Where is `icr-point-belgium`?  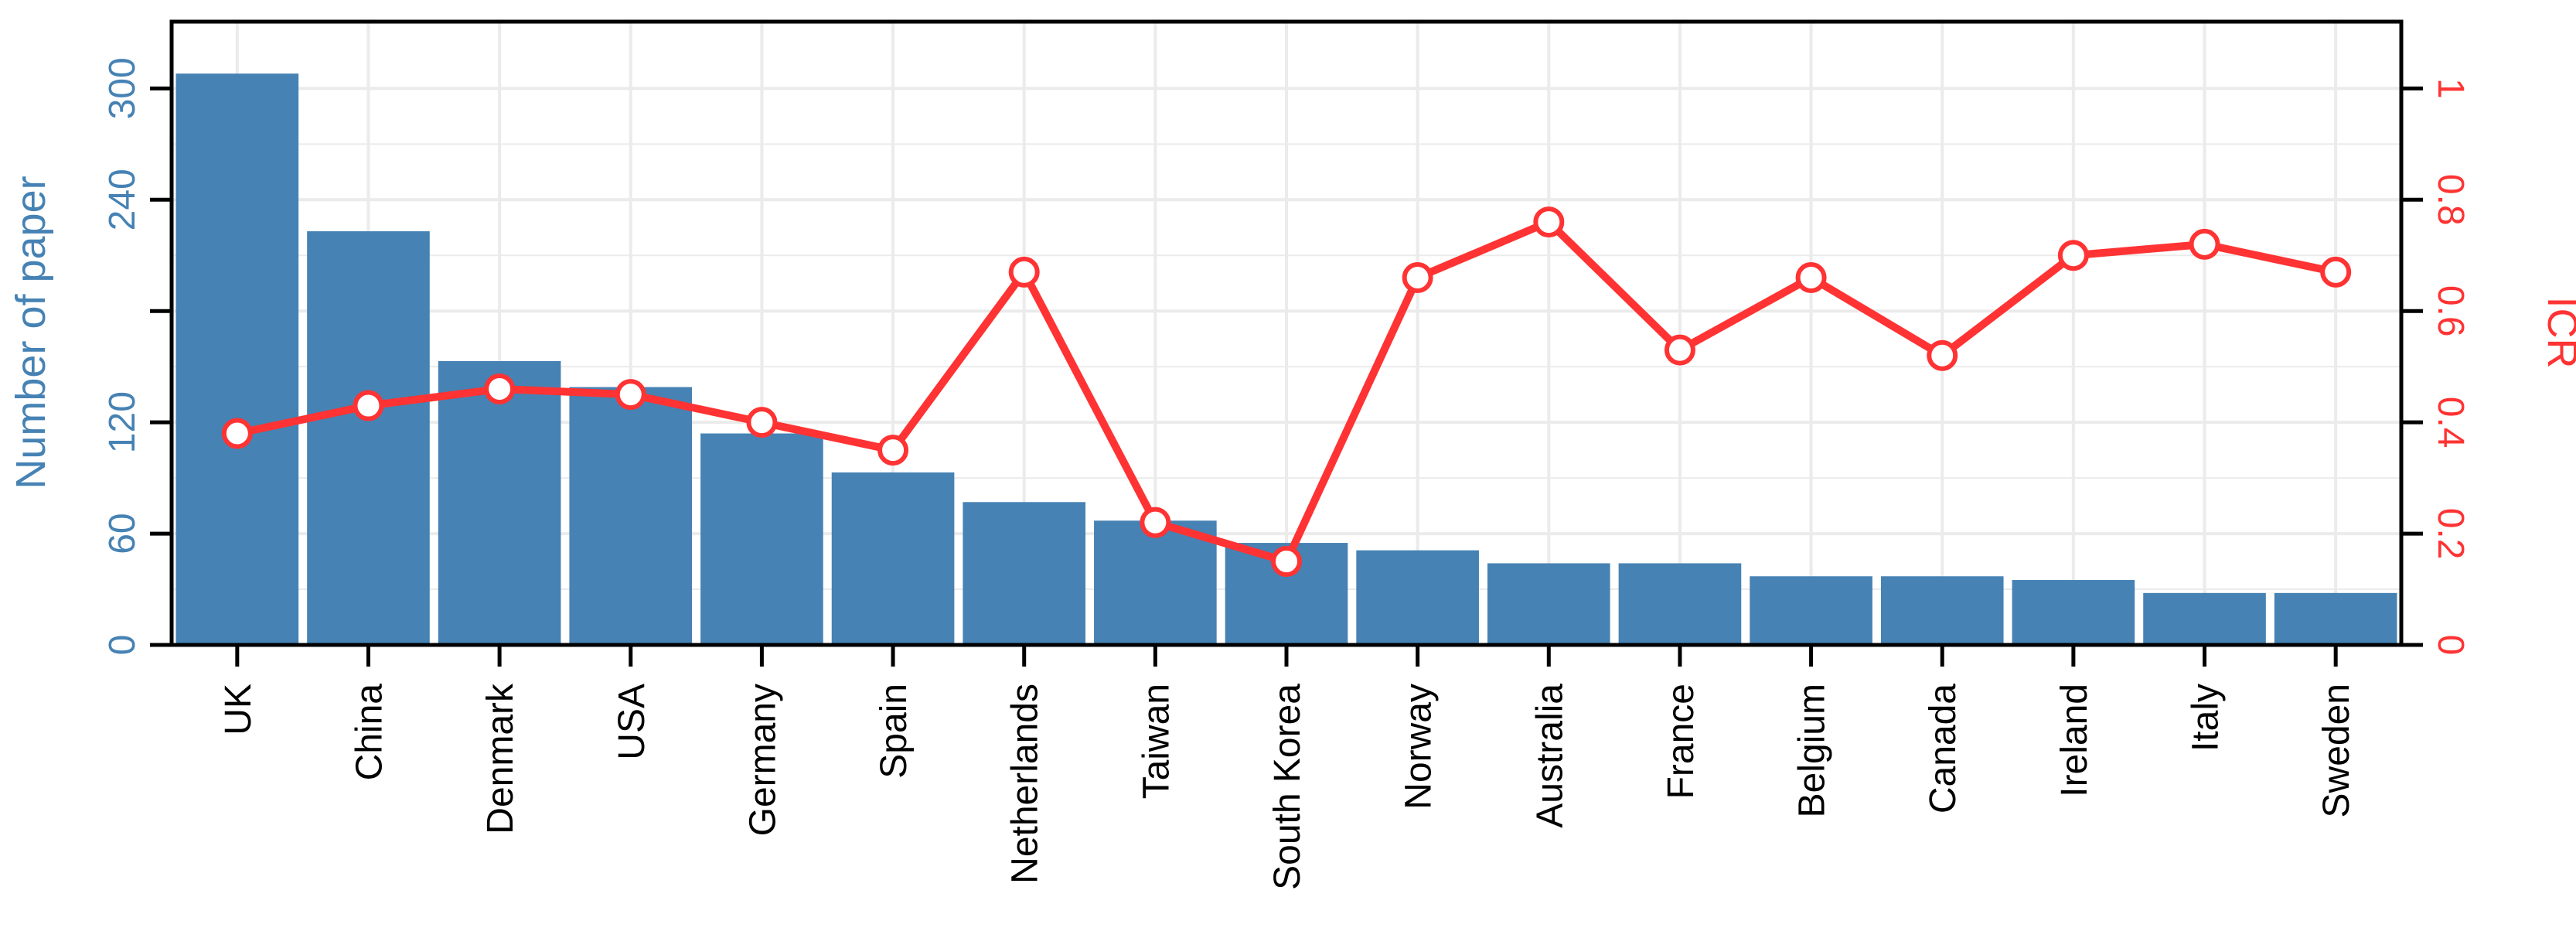 icr-point-belgium is located at coordinates (1811, 278).